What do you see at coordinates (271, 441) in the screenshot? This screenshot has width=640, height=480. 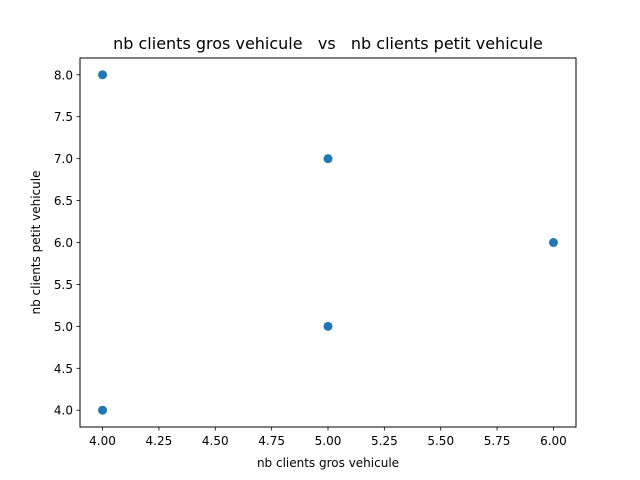 I see `x-tick-label: 4.75` at bounding box center [271, 441].